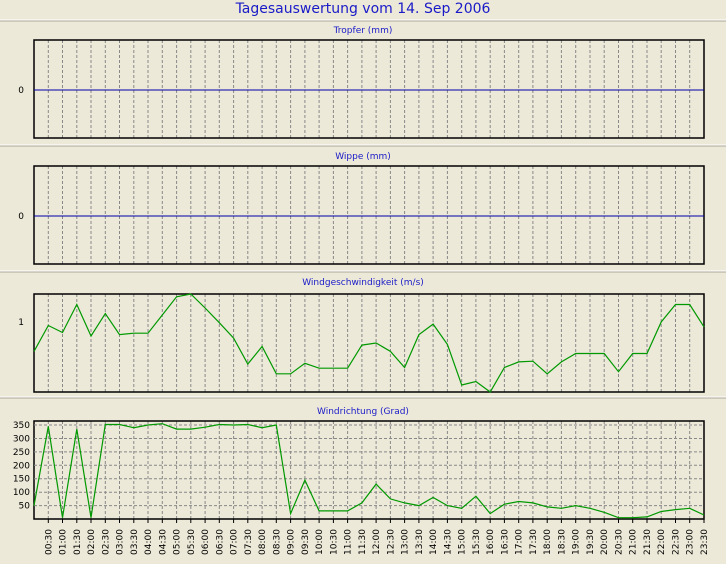 Image resolution: width=726 pixels, height=564 pixels. What do you see at coordinates (334, 542) in the screenshot?
I see `x-tick-label: 10:30` at bounding box center [334, 542].